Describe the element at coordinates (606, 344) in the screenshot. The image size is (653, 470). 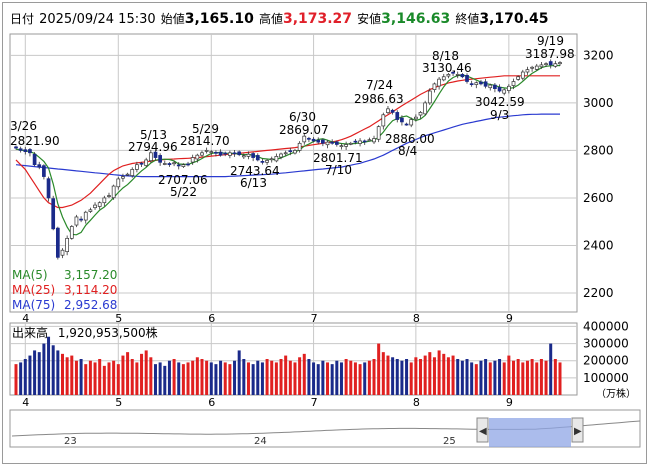
I see `volume-tick-label: 300000` at that location.